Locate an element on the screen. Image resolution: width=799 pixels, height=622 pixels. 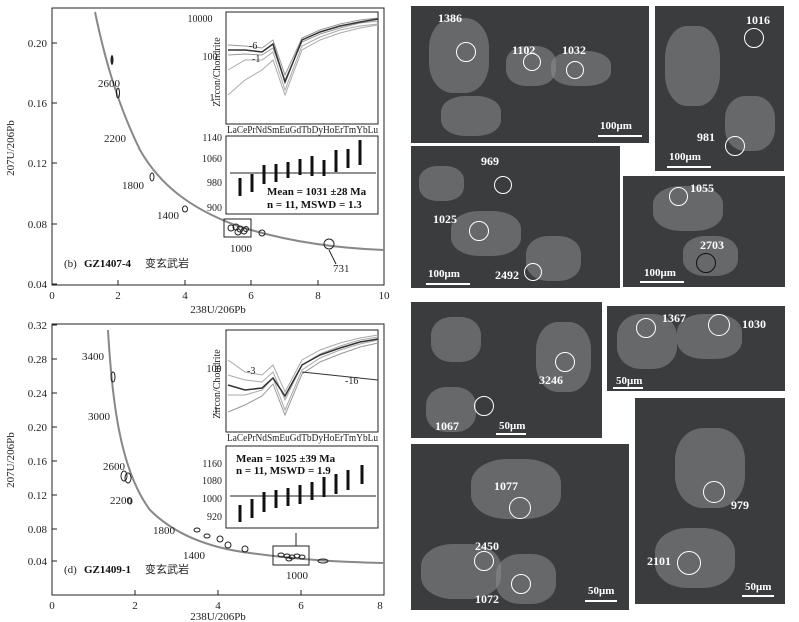
plot-d-age: 3000 is located at coordinates (99, 417).